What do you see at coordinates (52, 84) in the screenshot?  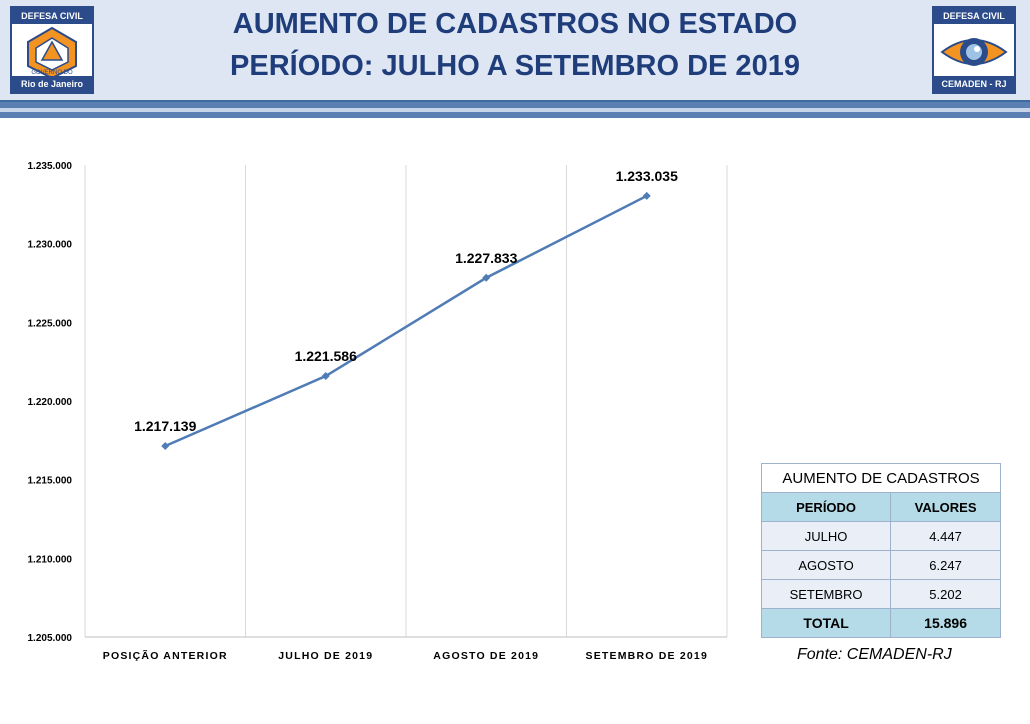 I see `logo-left-bottom-text: Rio de Janeiro` at bounding box center [52, 84].